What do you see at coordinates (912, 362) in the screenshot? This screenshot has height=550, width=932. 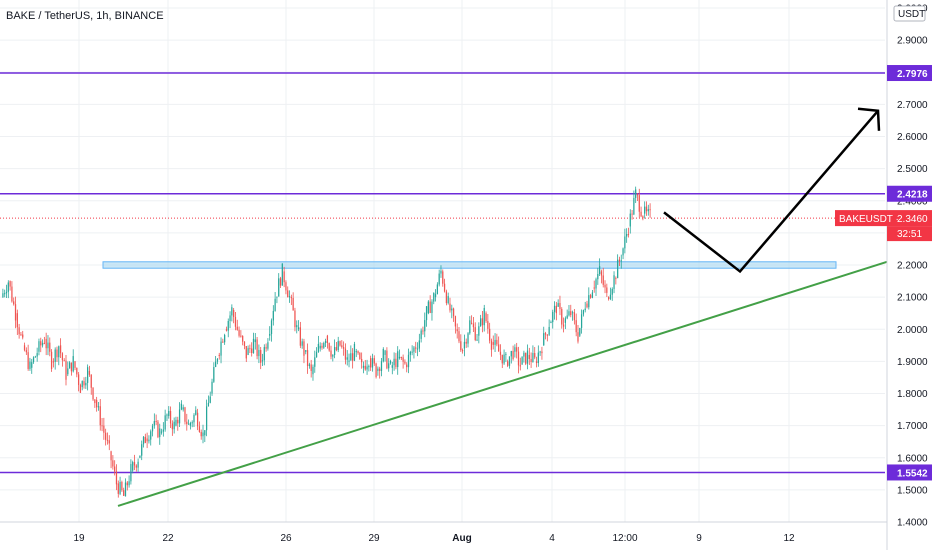 I see `y-tick-label: 1.9000` at bounding box center [912, 362].